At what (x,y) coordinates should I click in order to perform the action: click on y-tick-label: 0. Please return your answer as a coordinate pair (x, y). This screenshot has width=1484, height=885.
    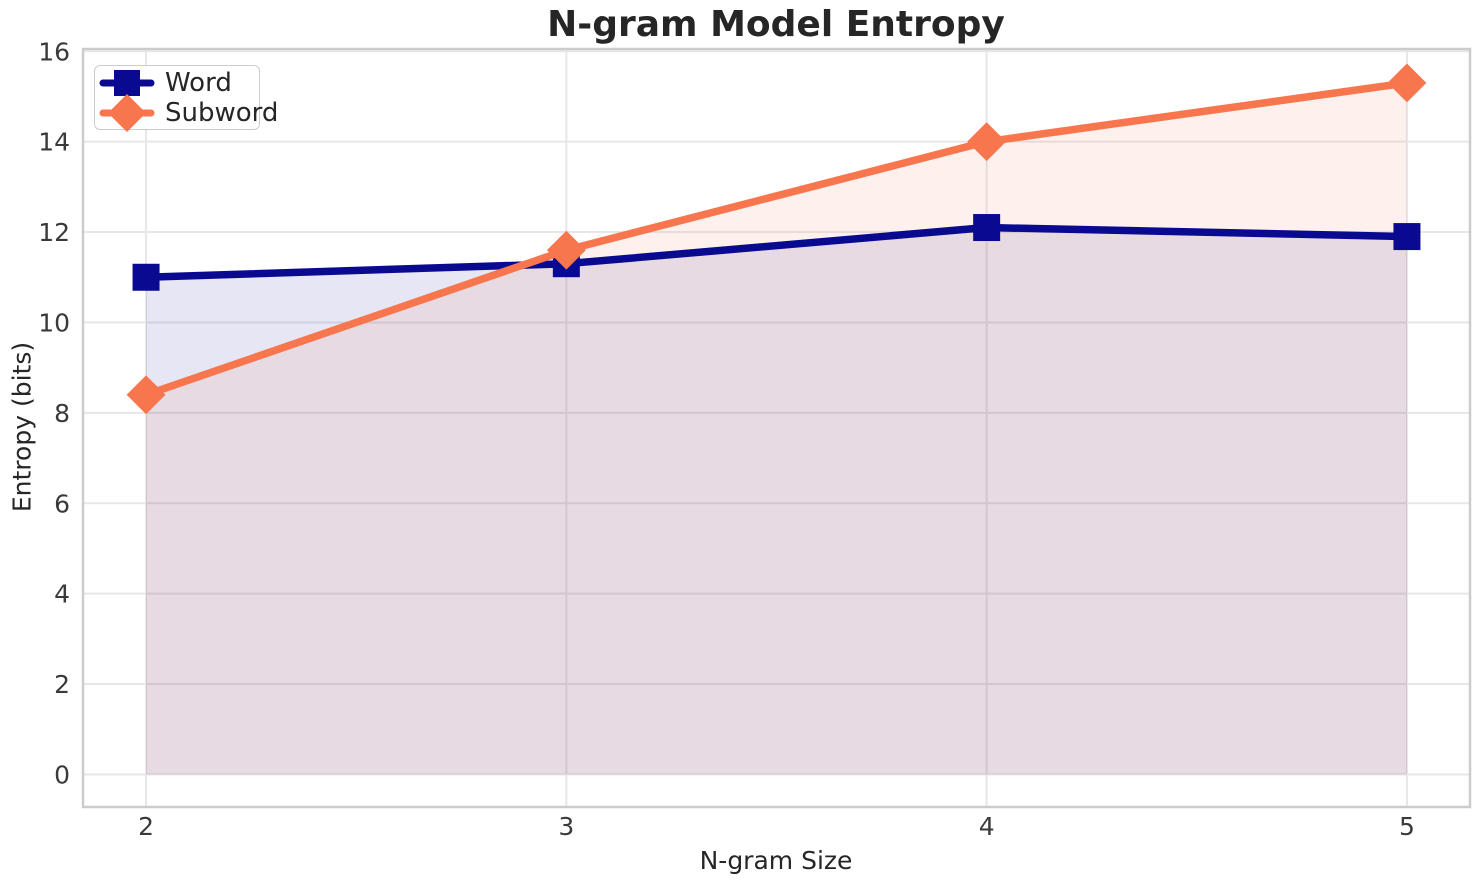
    Looking at the image, I should click on (62, 774).